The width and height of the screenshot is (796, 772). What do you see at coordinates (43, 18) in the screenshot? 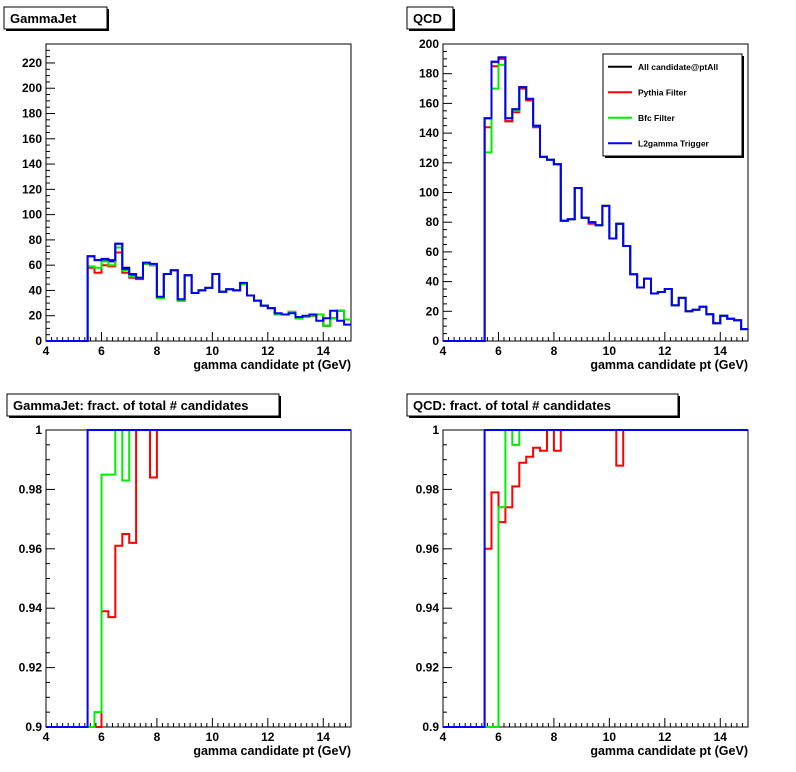
I see `chart-title: GammaJet` at bounding box center [43, 18].